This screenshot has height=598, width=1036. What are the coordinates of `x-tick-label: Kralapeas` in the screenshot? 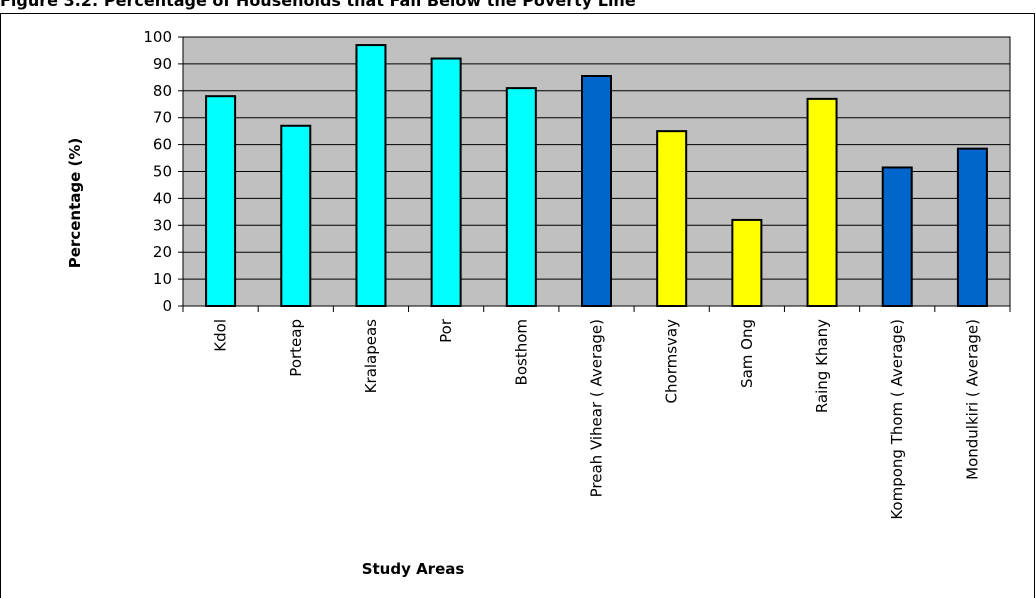 It's located at (371, 356).